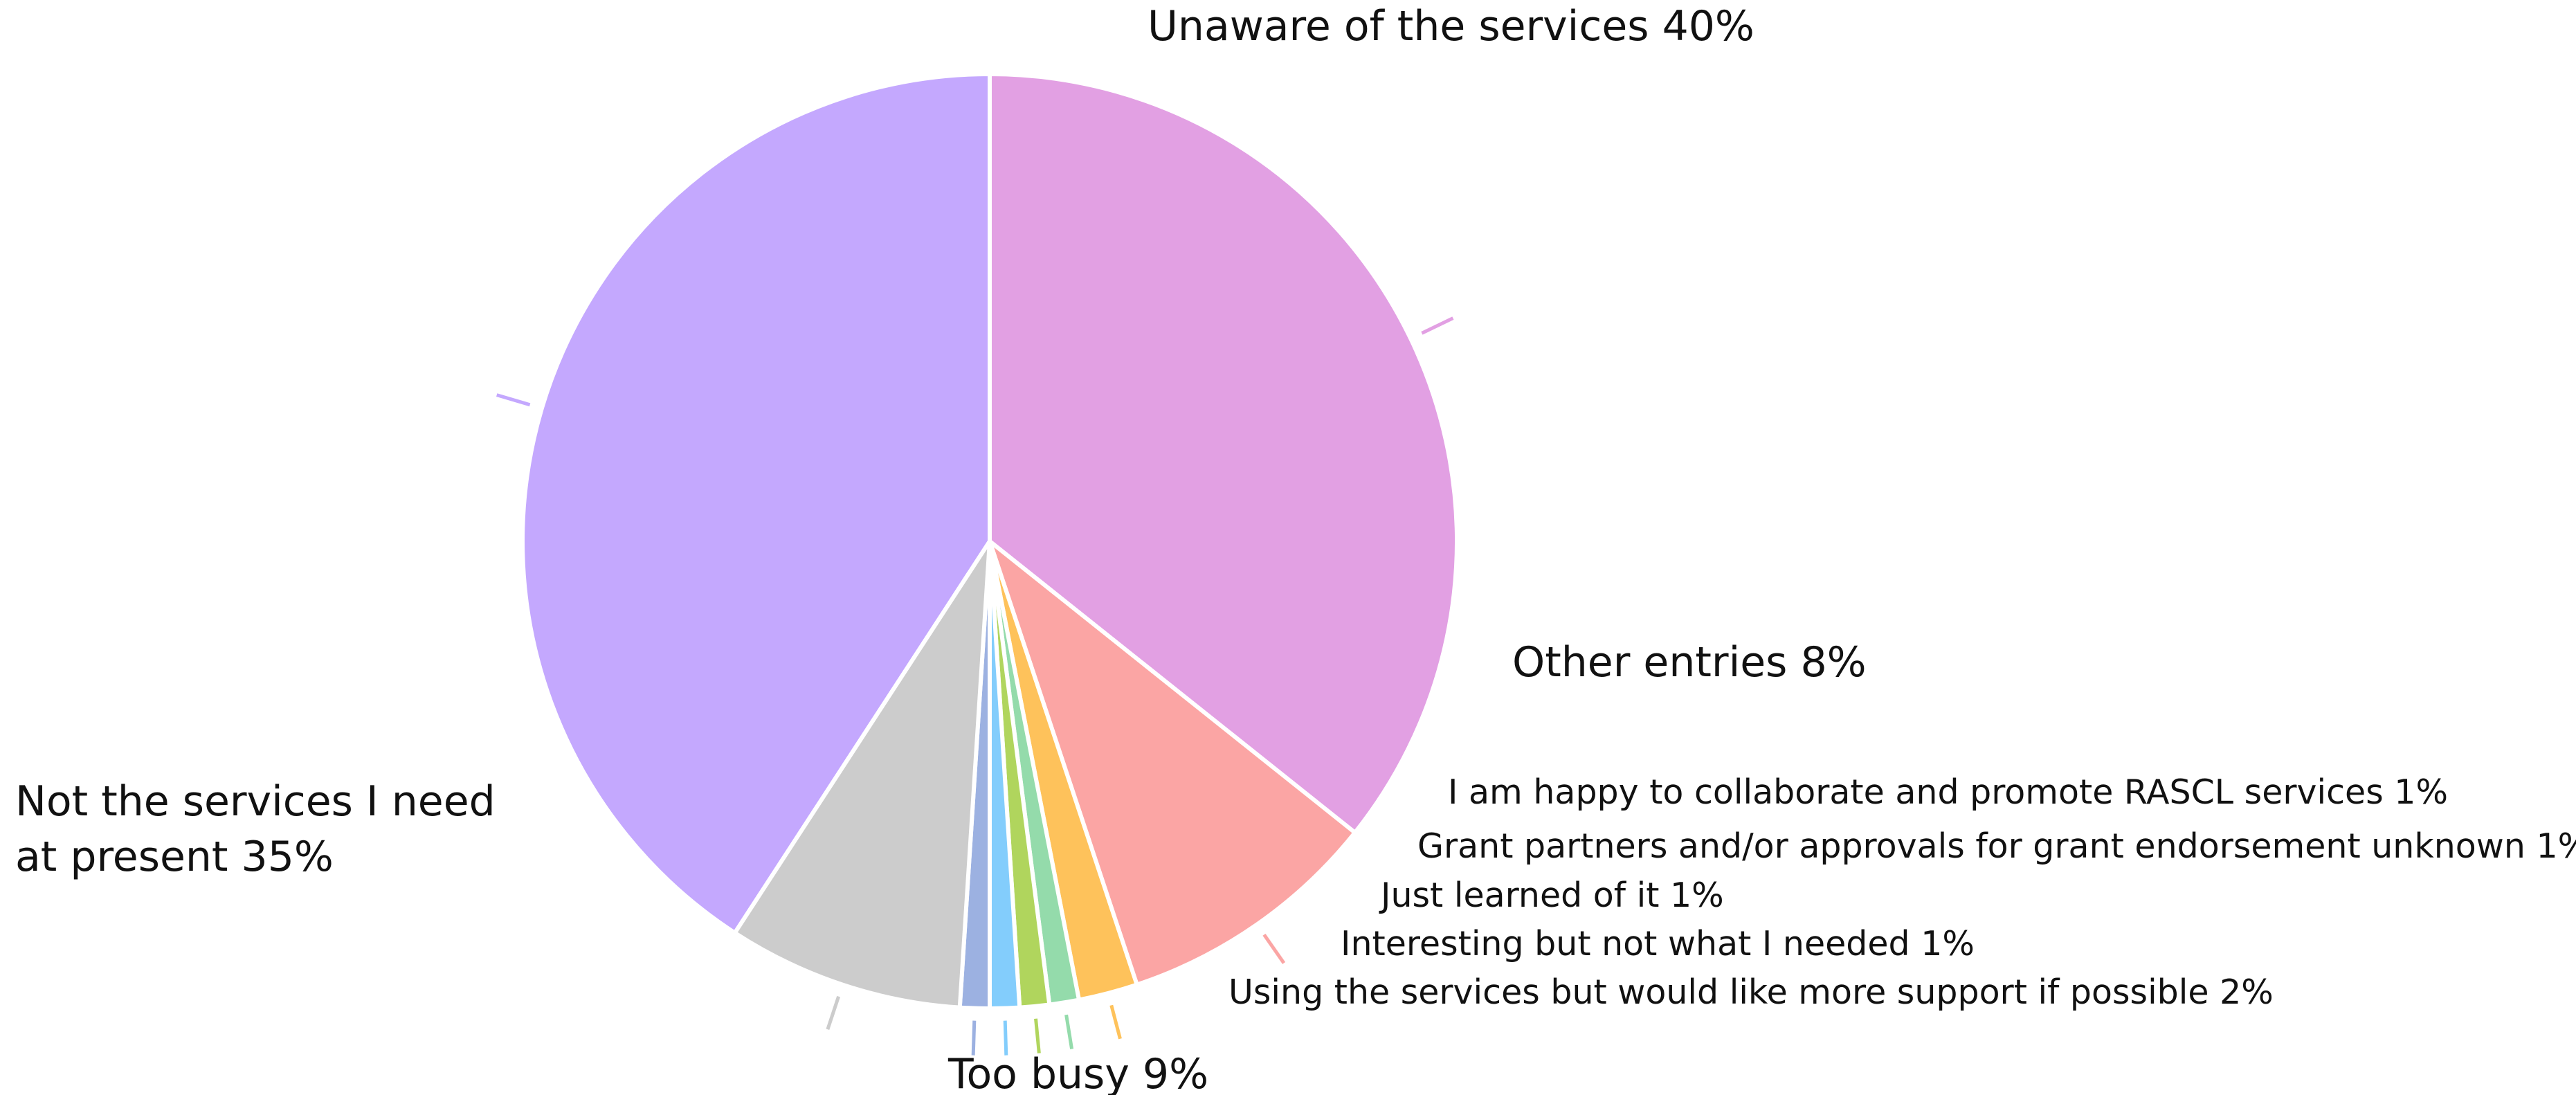 The width and height of the screenshot is (2576, 1095). I want to click on slice-using-services-leader, so click(1115, 1022).